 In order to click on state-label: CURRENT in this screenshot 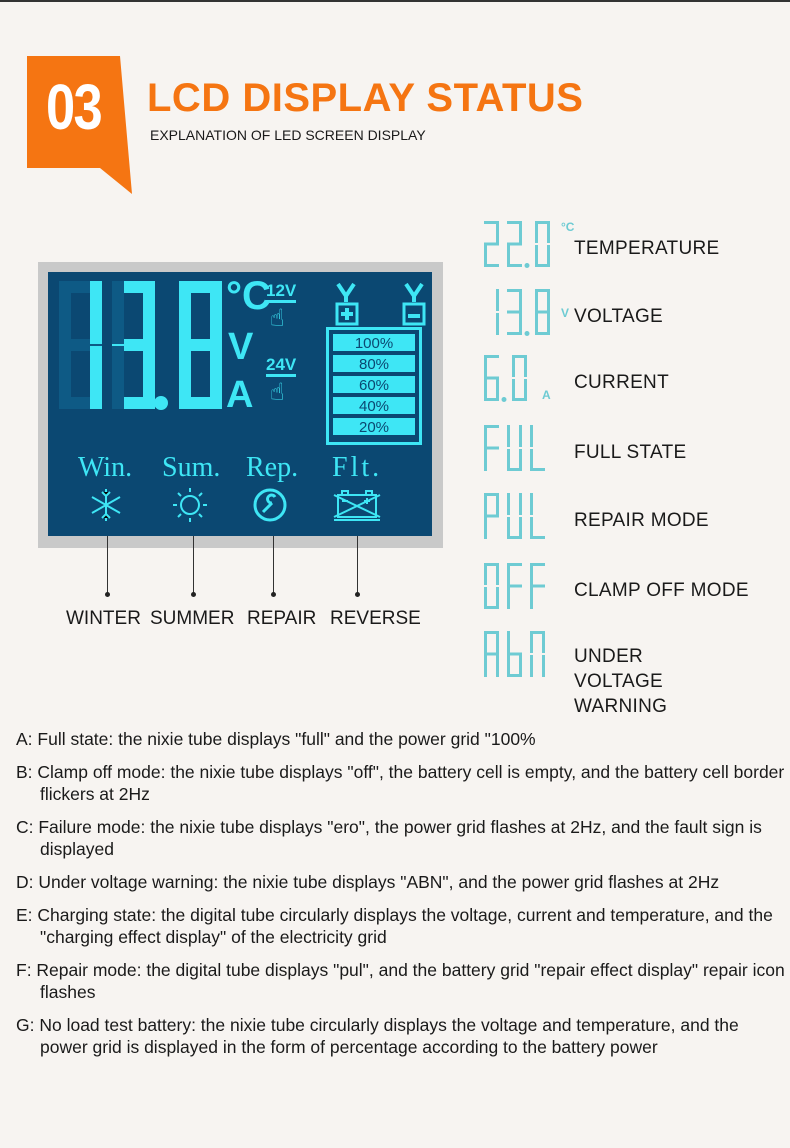, I will do `click(621, 382)`.